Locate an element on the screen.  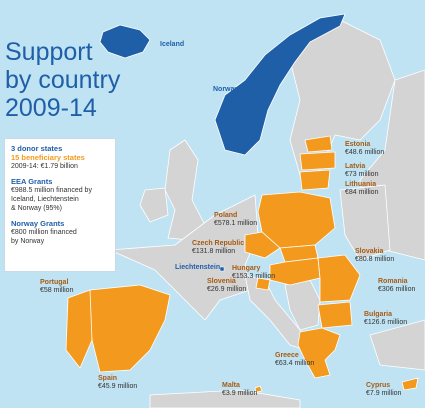
portugal-shape is located at coordinates (79, 329).